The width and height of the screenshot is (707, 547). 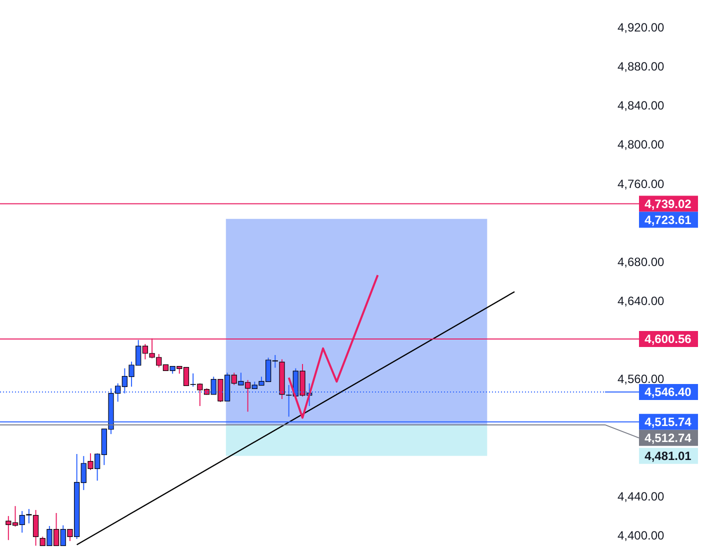 What do you see at coordinates (668, 391) in the screenshot?
I see `ref-line-label: 4,546.40` at bounding box center [668, 391].